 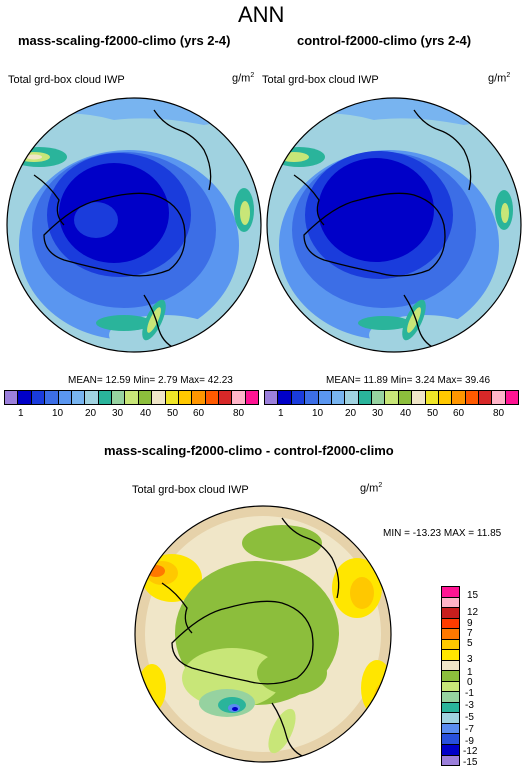 What do you see at coordinates (21, 413) in the screenshot?
I see `left-colorbar-label: 1` at bounding box center [21, 413].